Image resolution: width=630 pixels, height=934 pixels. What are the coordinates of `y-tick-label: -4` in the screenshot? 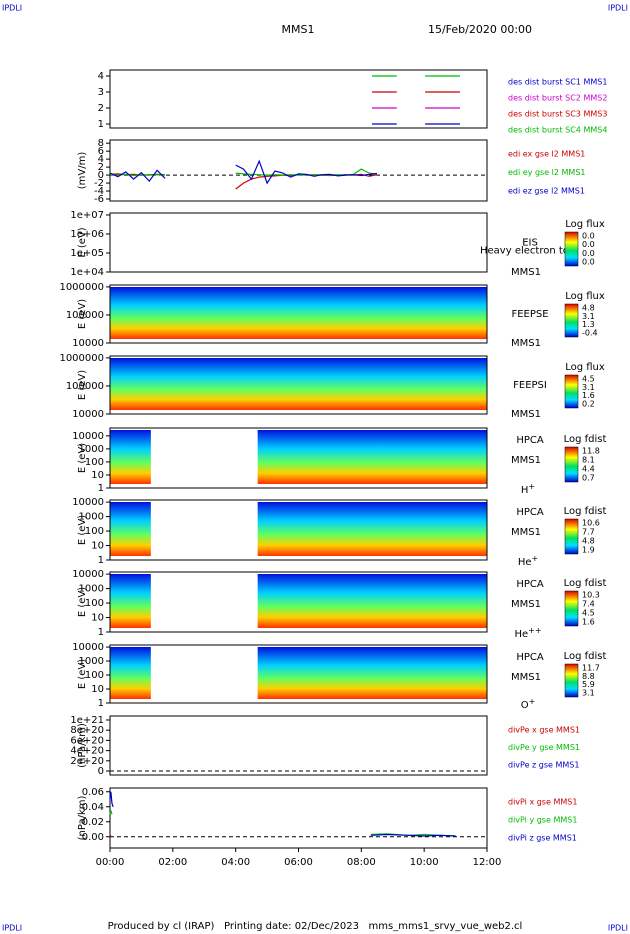 It's located at (99, 191).